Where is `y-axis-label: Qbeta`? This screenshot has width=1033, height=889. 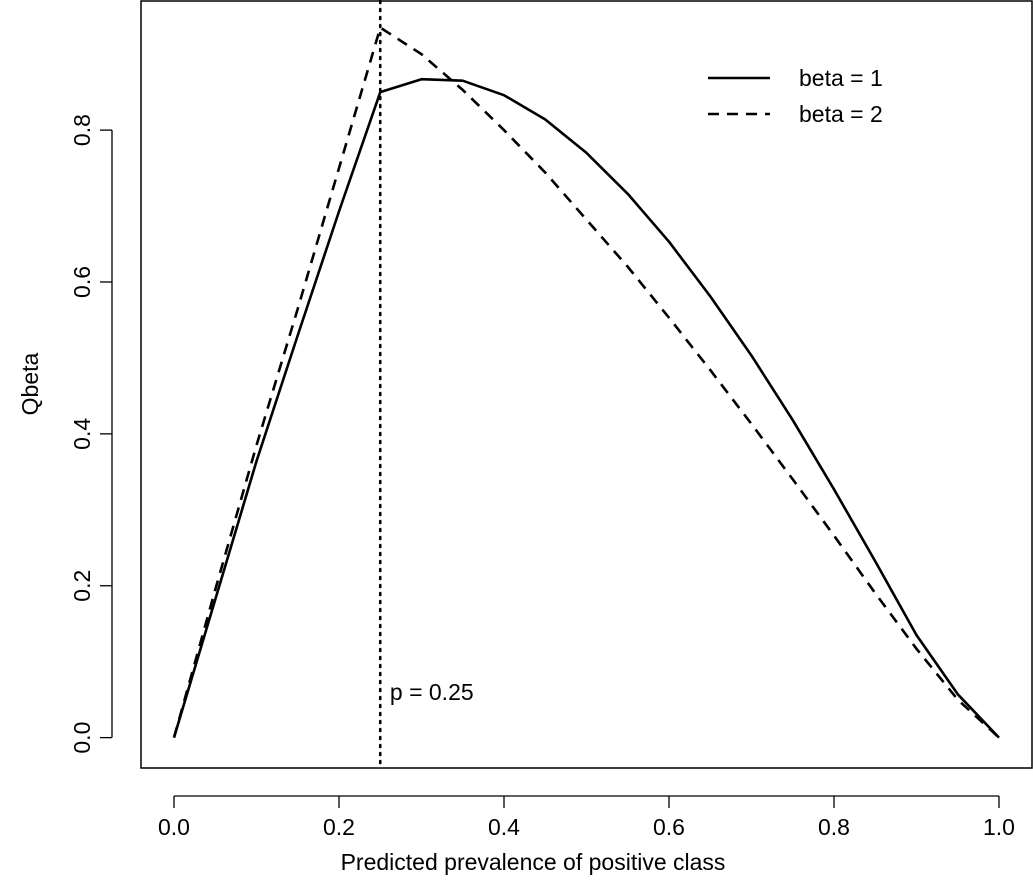
y-axis-label: Qbeta is located at coordinates (30, 383).